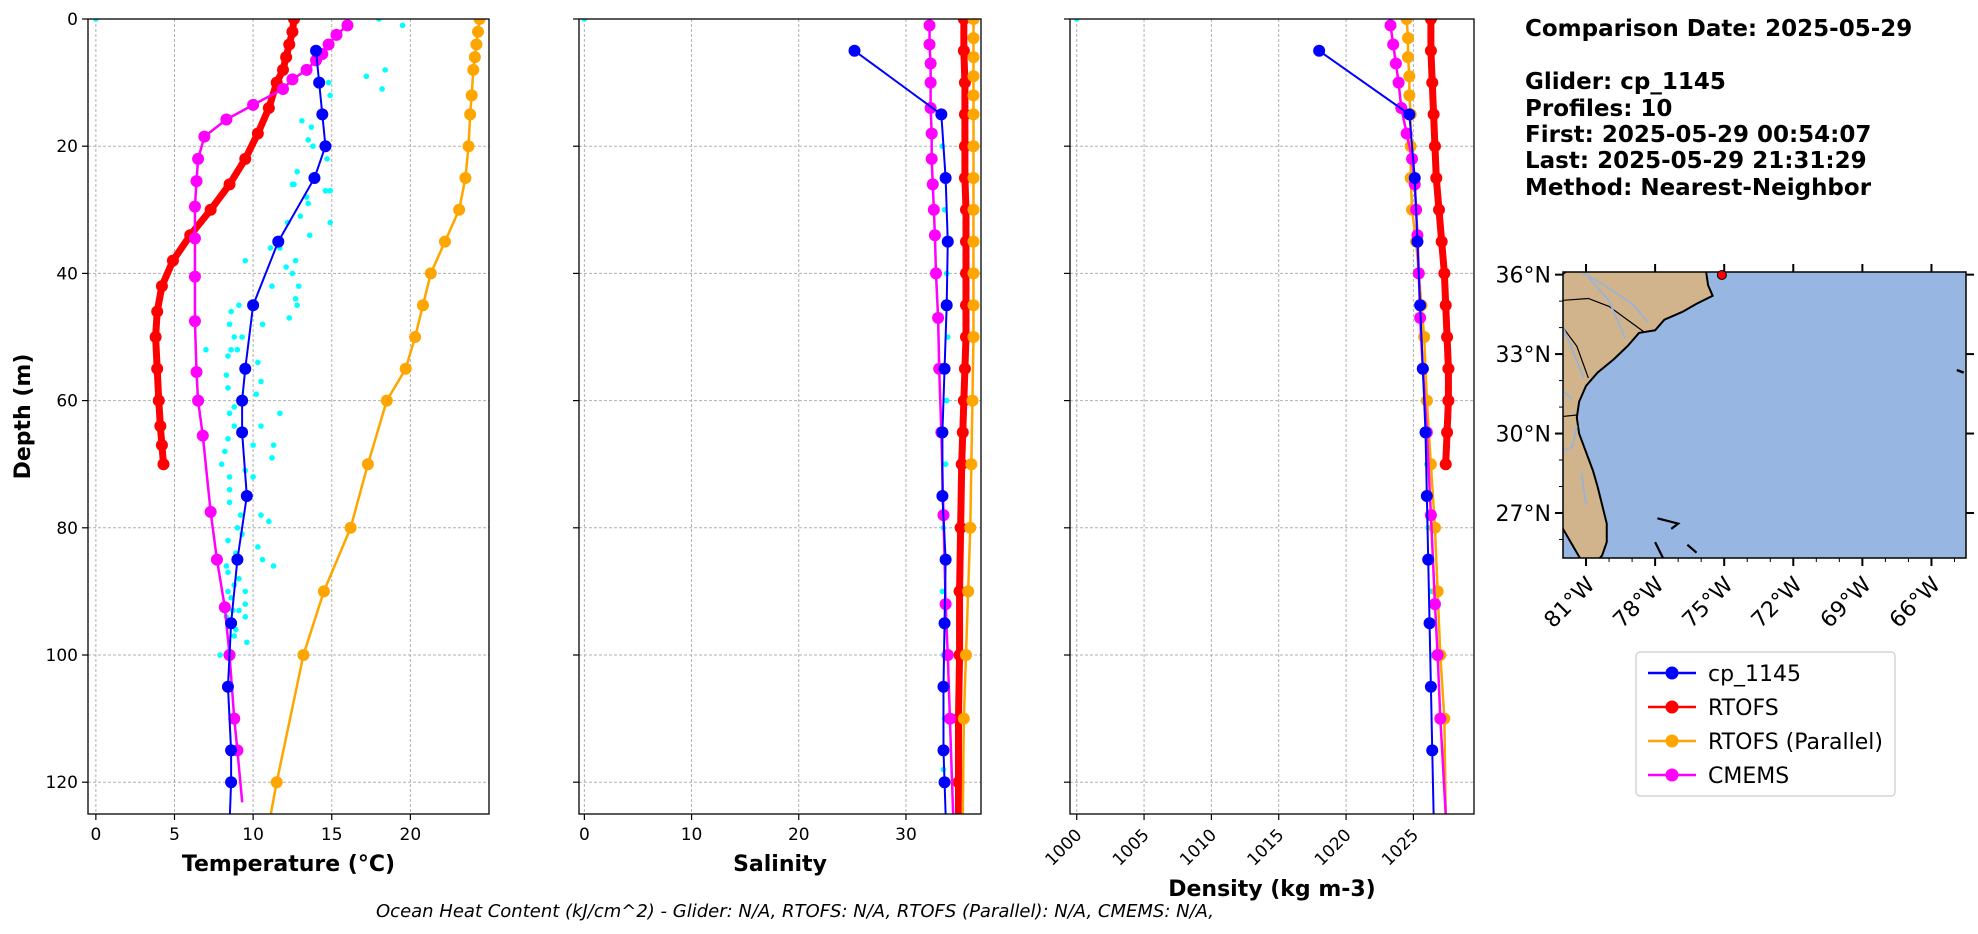  What do you see at coordinates (1625, 82) in the screenshot?
I see `glider-name: Glider: cp_1145` at bounding box center [1625, 82].